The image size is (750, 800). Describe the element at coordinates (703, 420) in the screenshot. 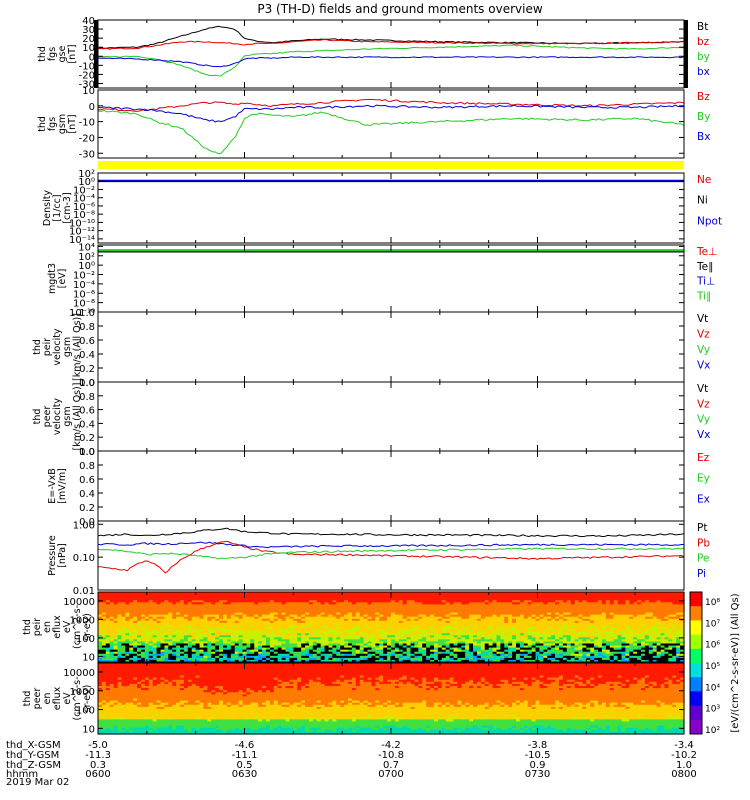

I see `legend-label: Vy` at that location.